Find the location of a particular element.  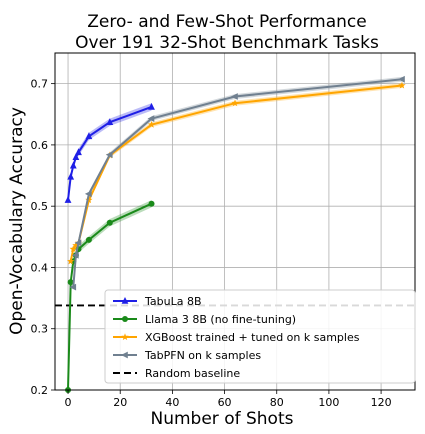

legend-label: Random baseline is located at coordinates (192, 373).